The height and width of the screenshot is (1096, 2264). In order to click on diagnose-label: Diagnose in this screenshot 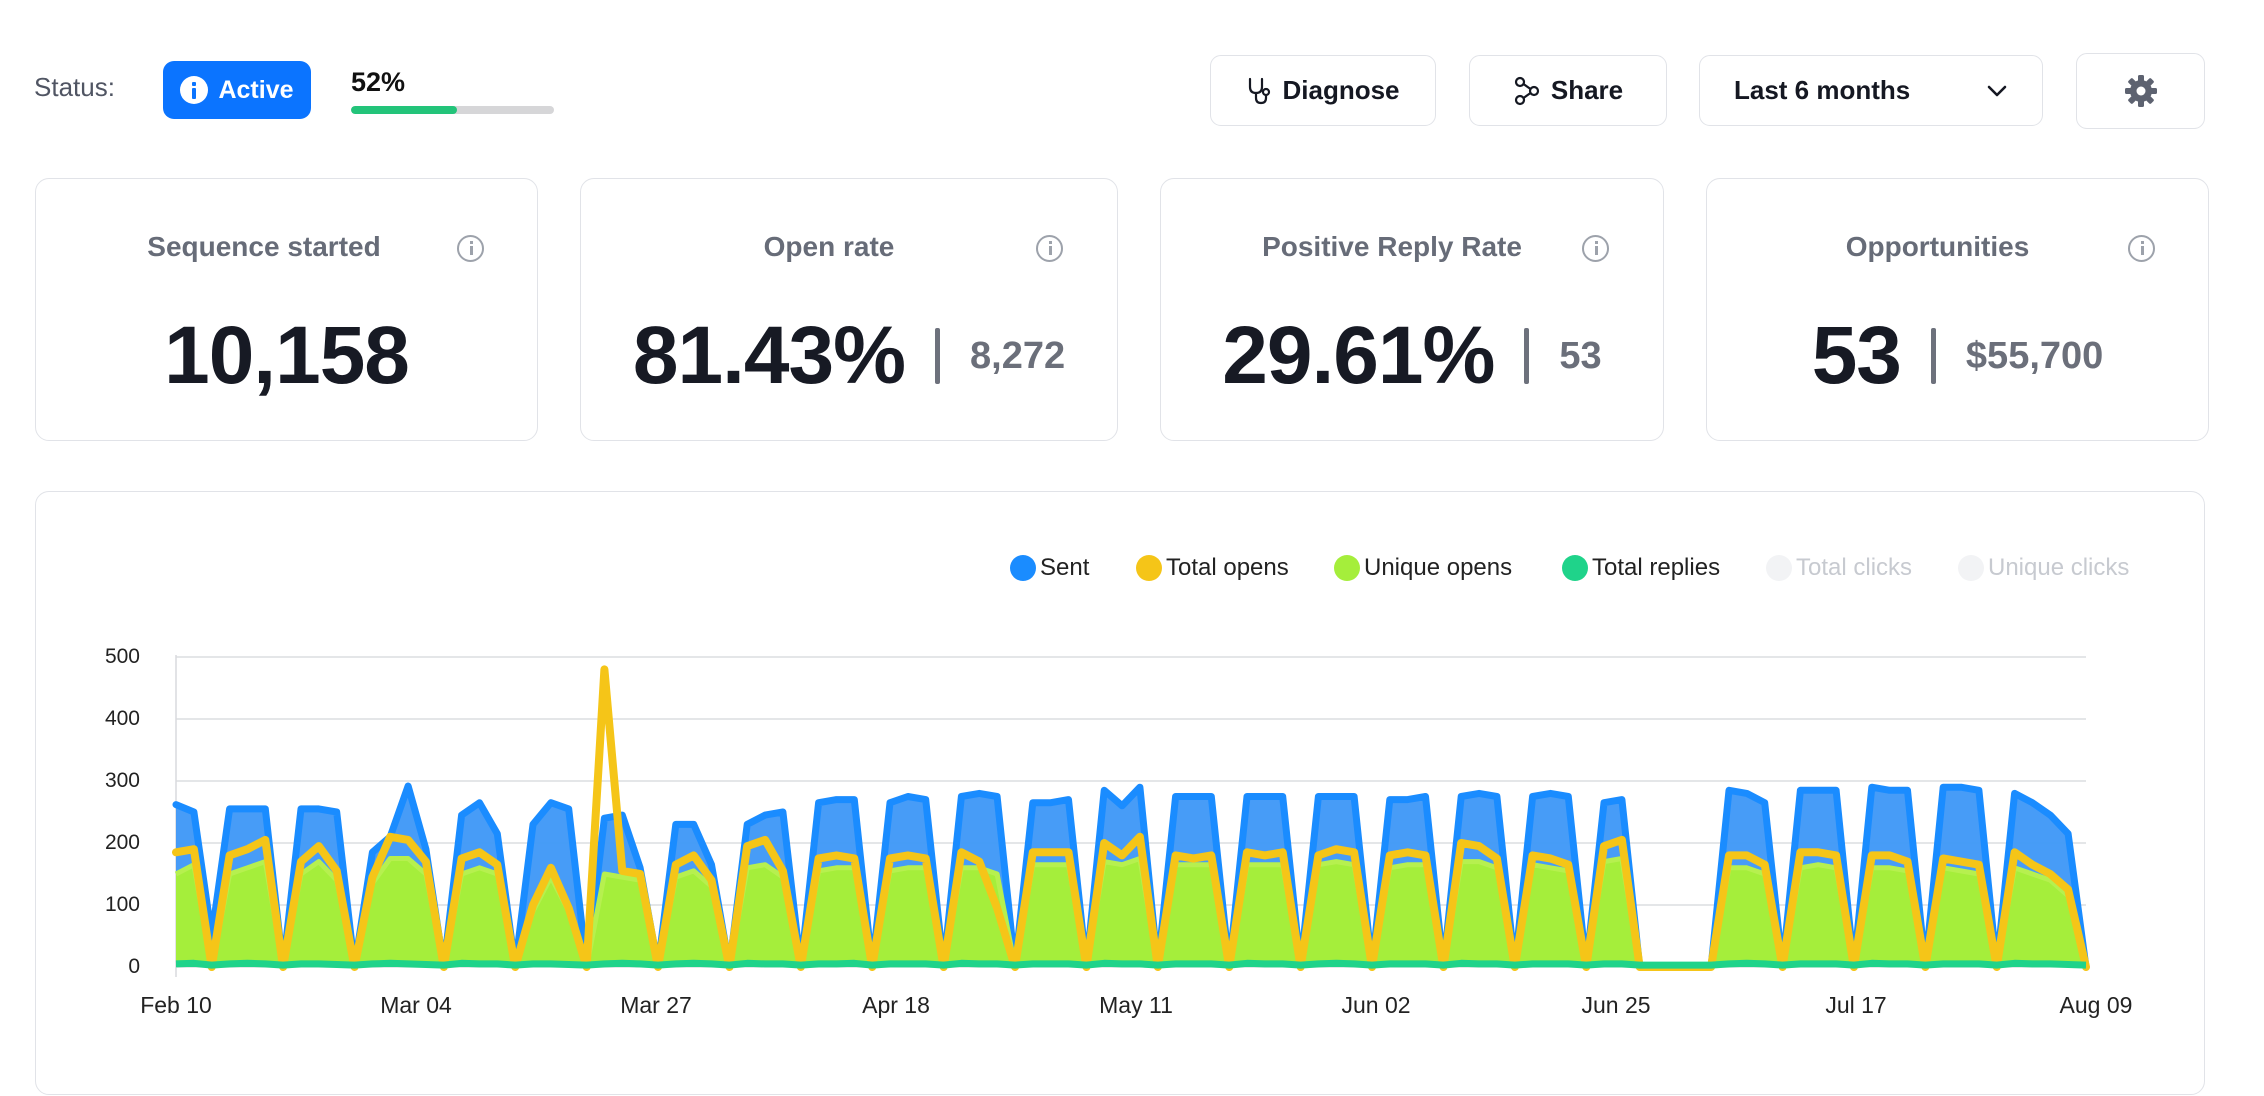, I will do `click(1341, 90)`.